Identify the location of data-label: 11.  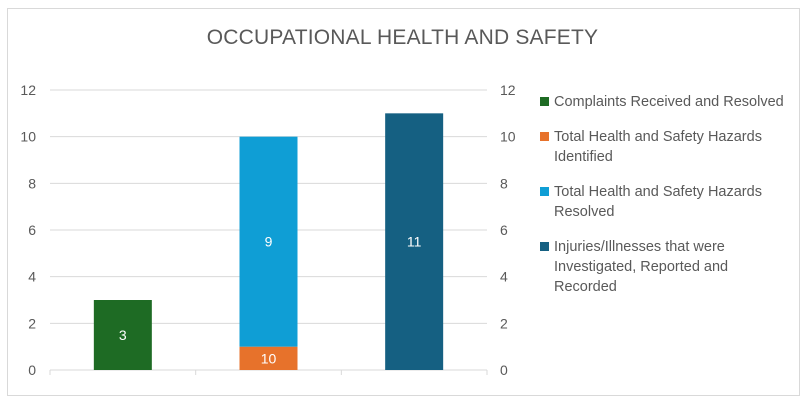
(414, 242).